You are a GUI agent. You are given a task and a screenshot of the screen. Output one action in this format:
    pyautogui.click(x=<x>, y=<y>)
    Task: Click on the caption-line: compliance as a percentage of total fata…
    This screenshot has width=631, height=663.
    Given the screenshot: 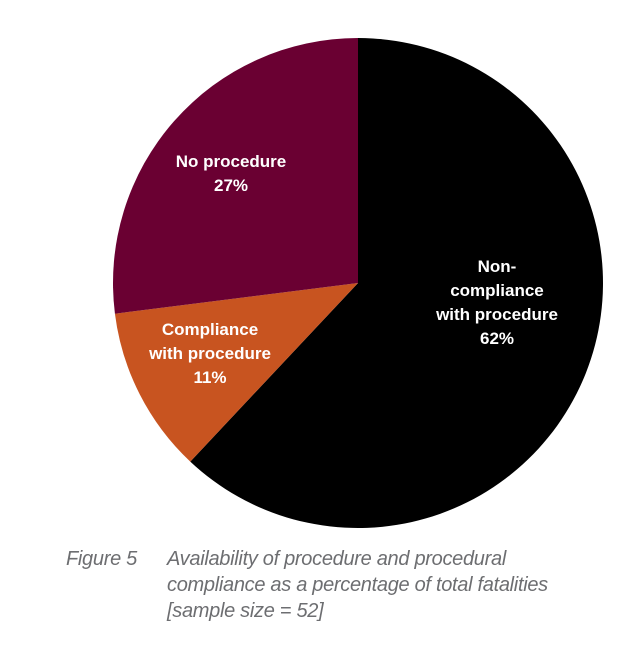 What is the action you would take?
    pyautogui.click(x=357, y=585)
    